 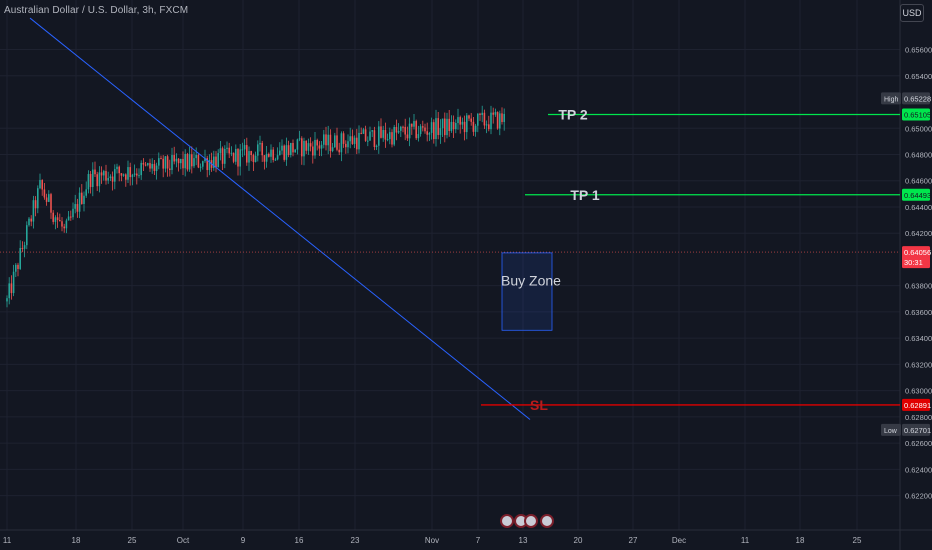 I want to click on x-tick-label: 23, so click(x=355, y=540).